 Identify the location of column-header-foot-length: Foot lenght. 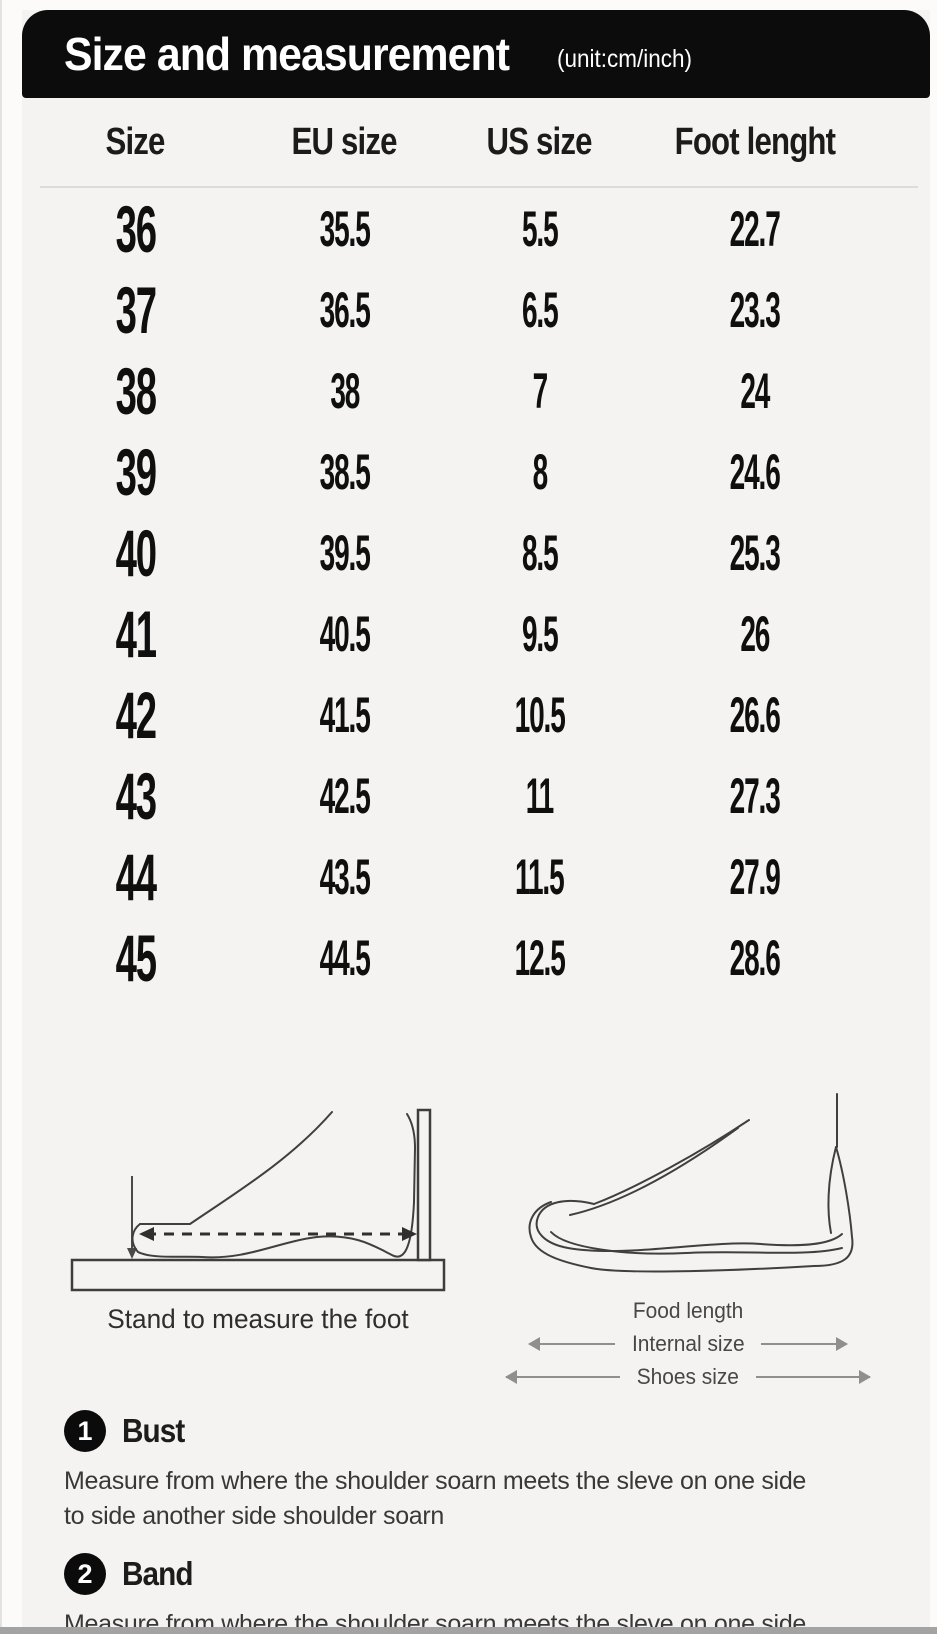
(754, 141).